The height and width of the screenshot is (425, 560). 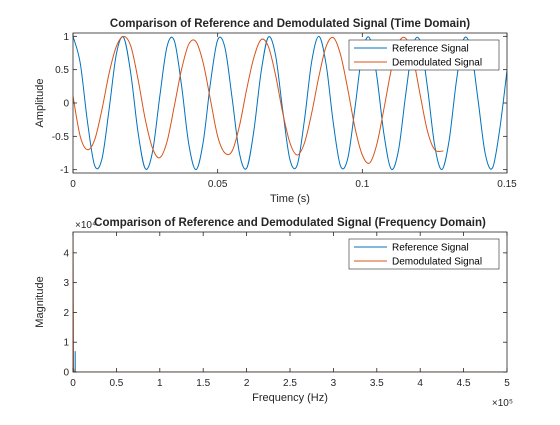 I want to click on y-tick-label: 0.5, so click(x=62, y=70).